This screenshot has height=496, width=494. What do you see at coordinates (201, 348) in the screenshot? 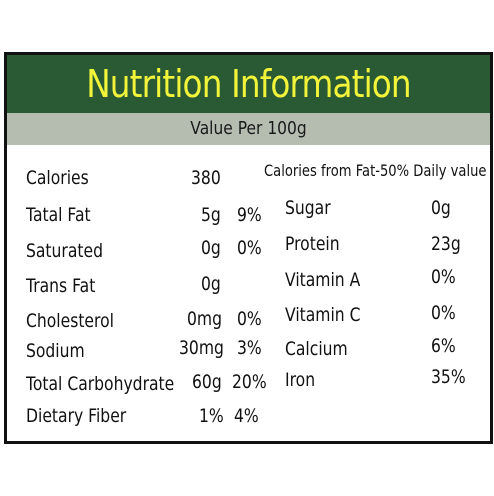
I see `left-row-amount: 30mg` at bounding box center [201, 348].